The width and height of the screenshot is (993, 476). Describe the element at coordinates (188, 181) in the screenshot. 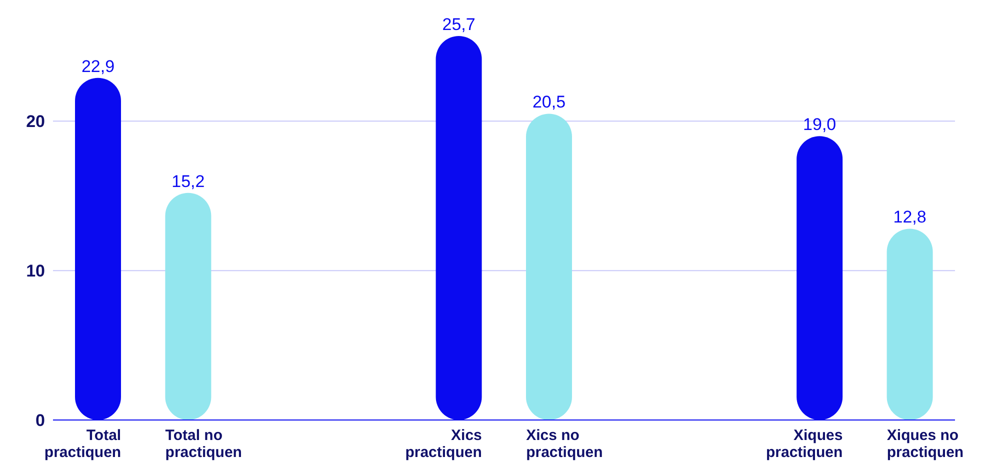

I see `data-label: 15,2` at that location.